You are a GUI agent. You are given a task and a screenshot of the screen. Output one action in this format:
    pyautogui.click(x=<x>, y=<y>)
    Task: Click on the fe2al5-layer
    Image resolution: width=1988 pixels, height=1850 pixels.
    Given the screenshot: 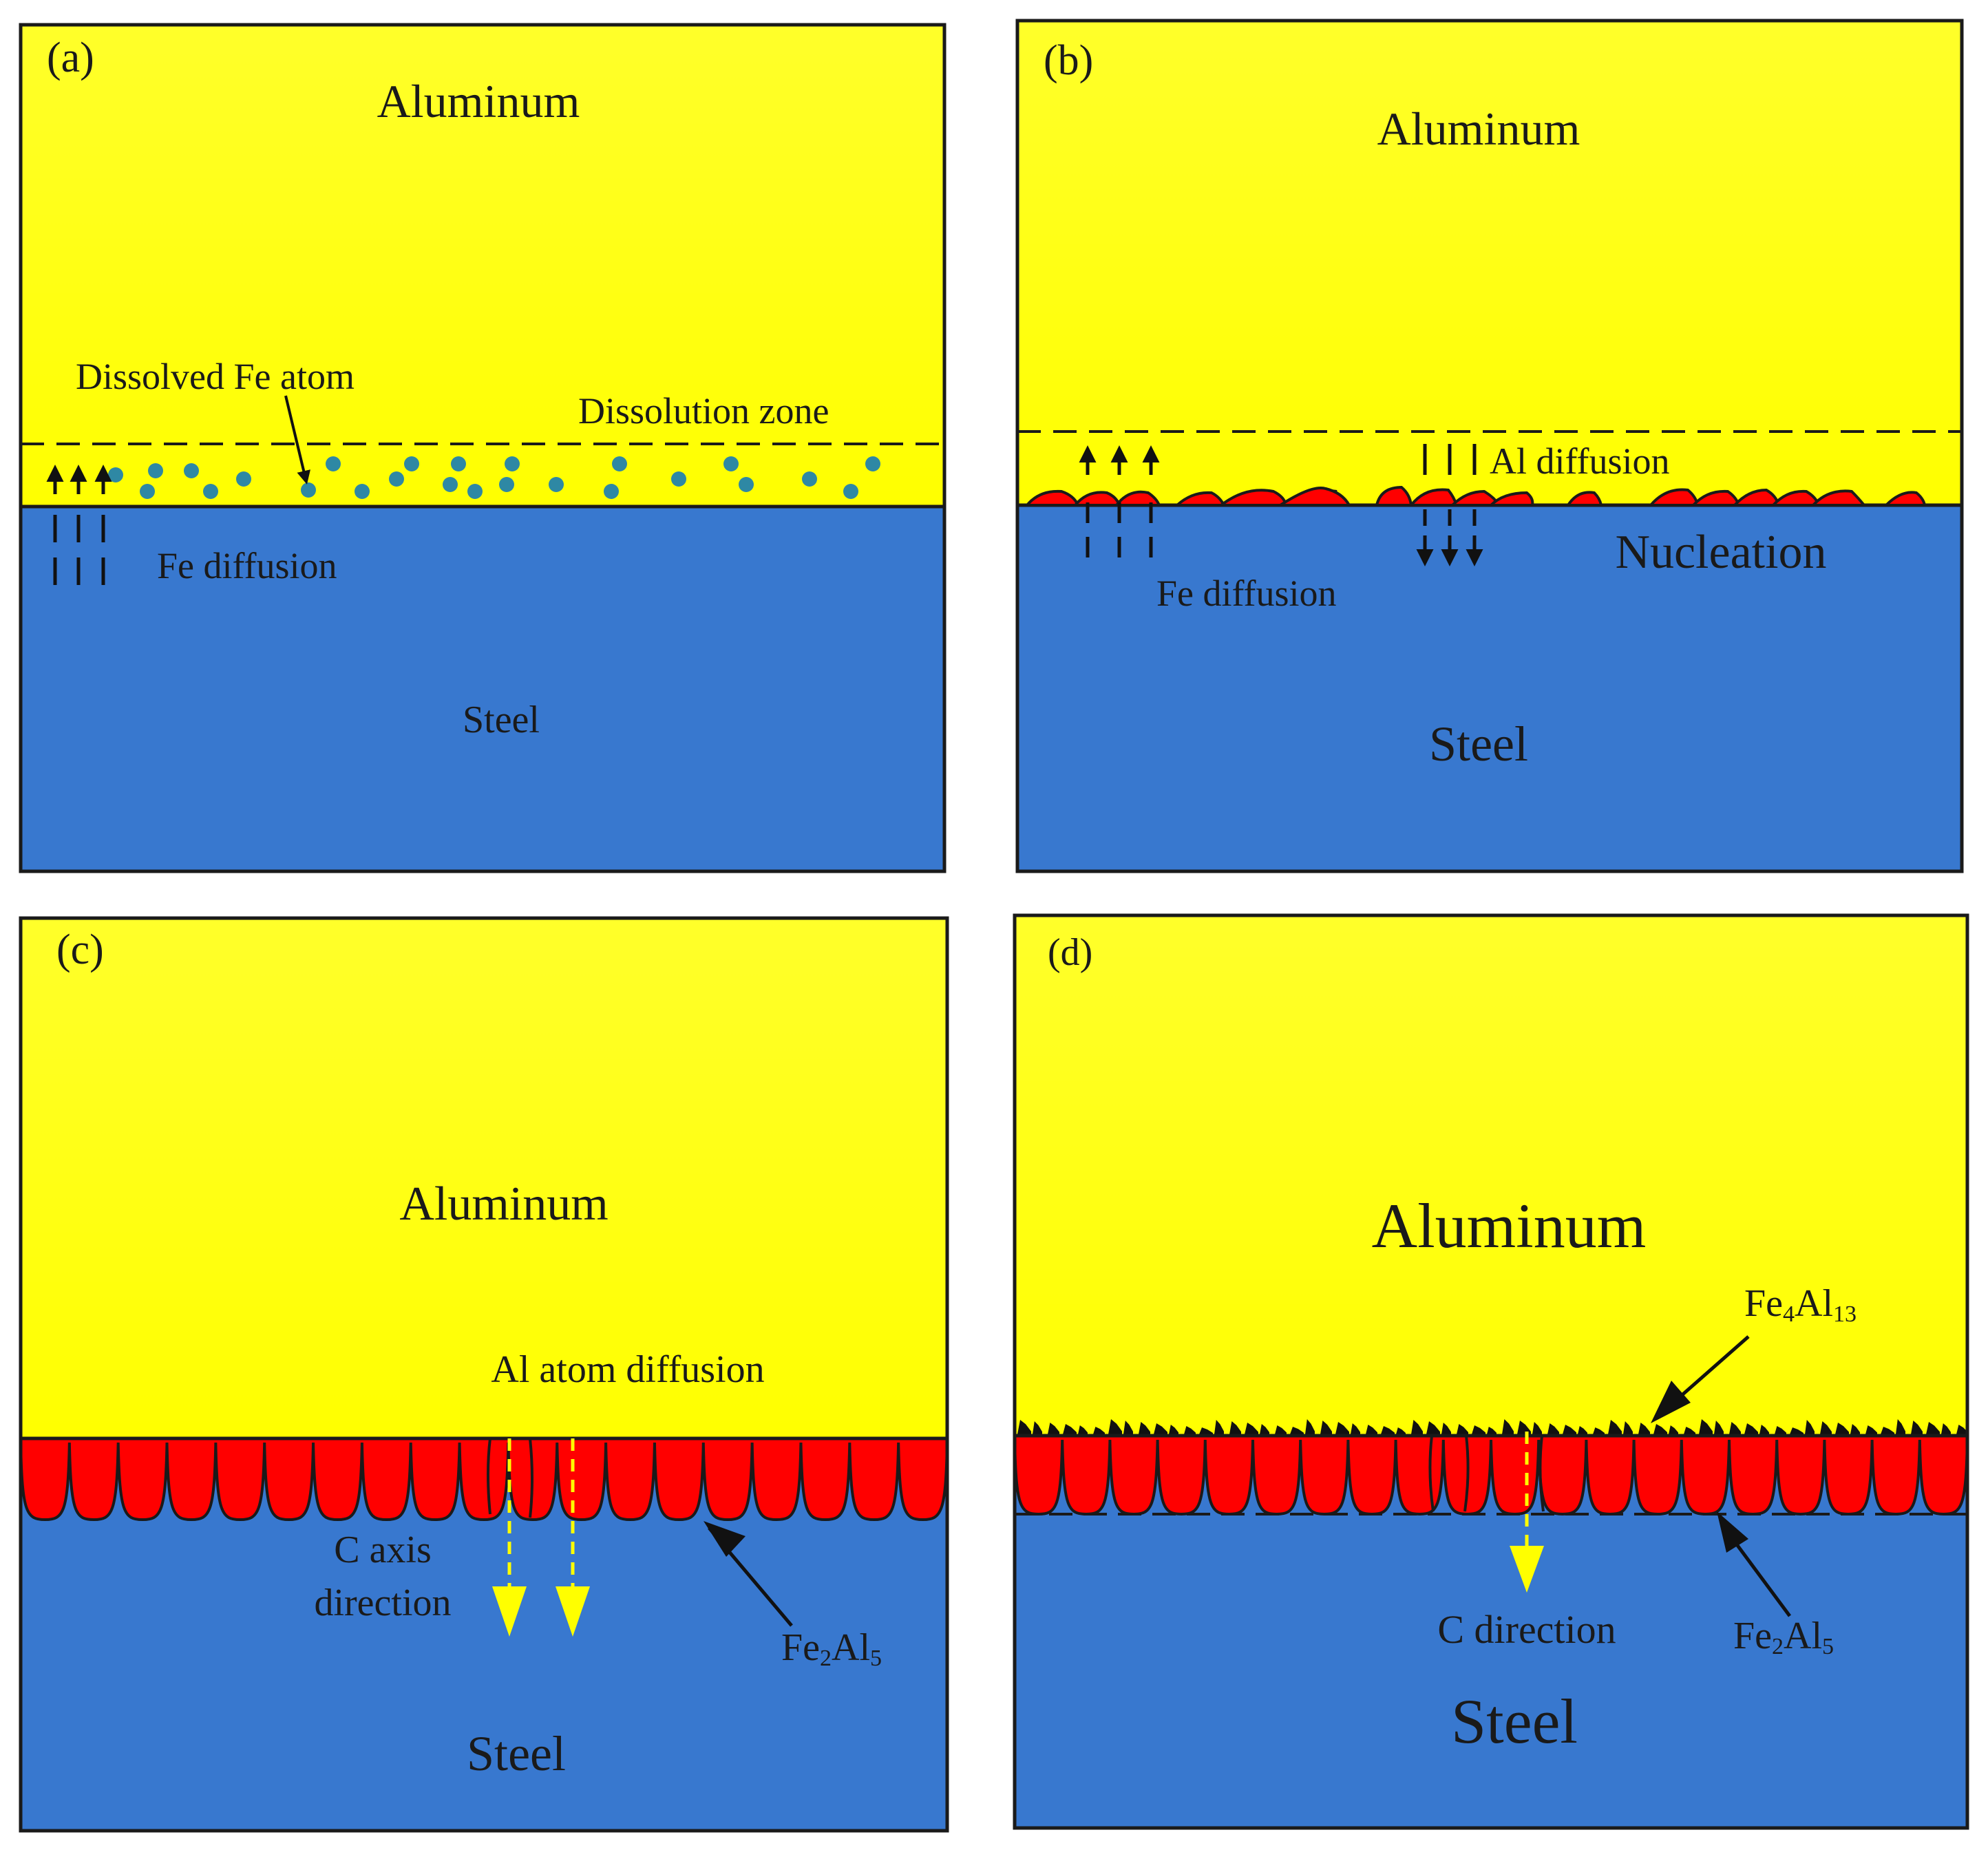 What is the action you would take?
    pyautogui.click(x=484, y=1480)
    